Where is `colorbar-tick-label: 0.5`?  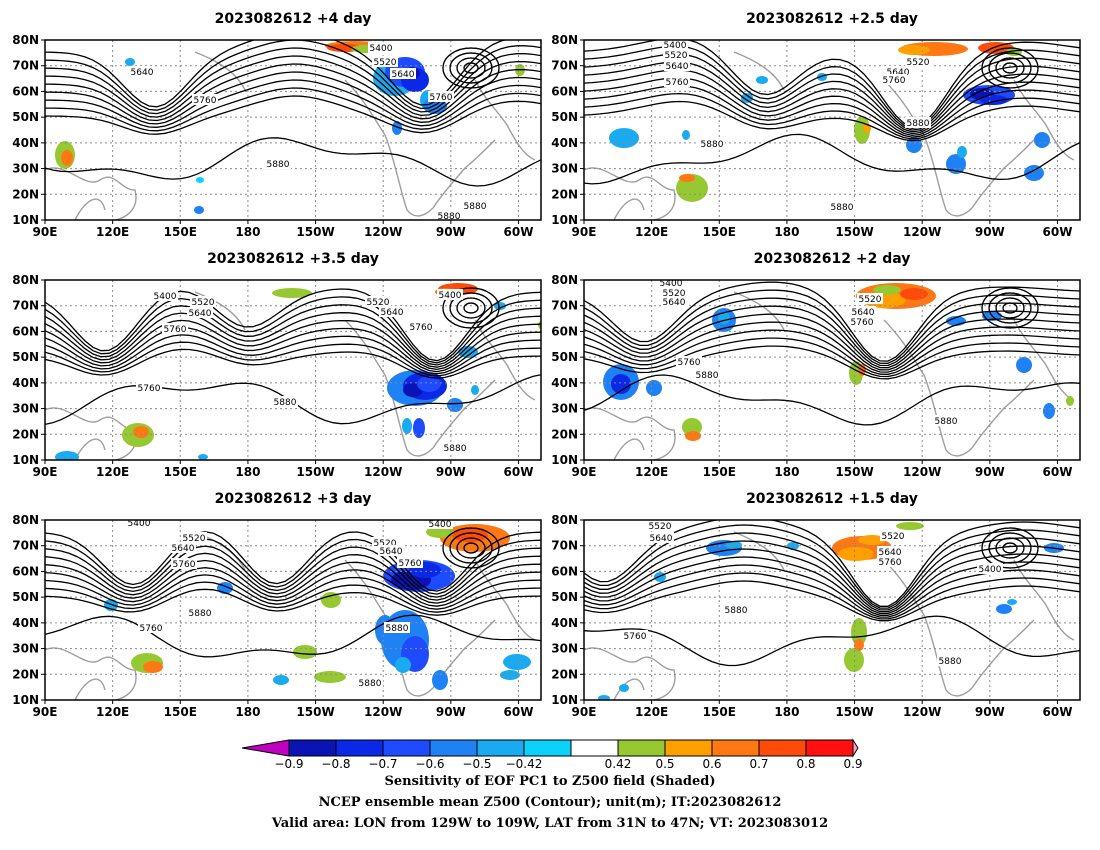 colorbar-tick-label: 0.5 is located at coordinates (664, 764).